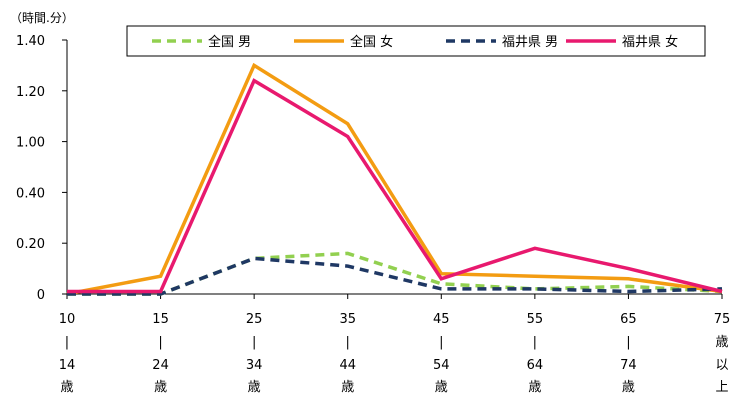 The height and width of the screenshot is (394, 736). What do you see at coordinates (347, 319) in the screenshot?
I see `x-category-label-part: 35` at bounding box center [347, 319].